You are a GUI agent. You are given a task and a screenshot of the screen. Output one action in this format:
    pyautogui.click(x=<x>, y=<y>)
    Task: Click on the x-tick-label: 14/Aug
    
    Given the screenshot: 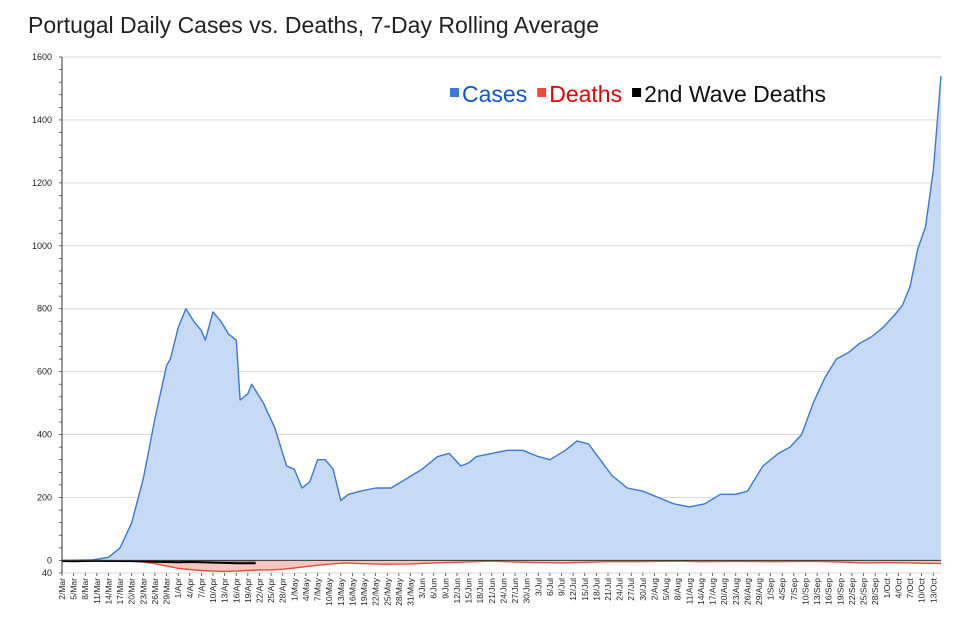 What is the action you would take?
    pyautogui.click(x=701, y=591)
    